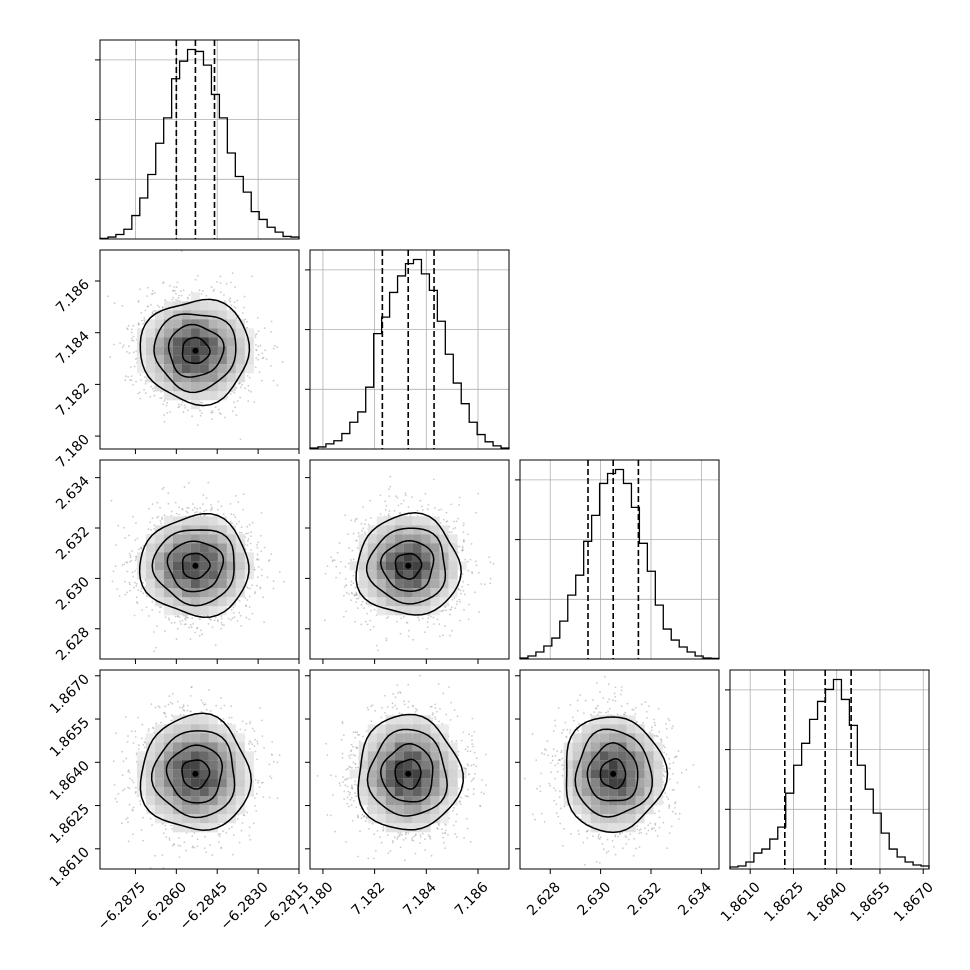 This screenshot has height=970, width=970. Describe the element at coordinates (195, 353) in the screenshot. I see `contour-1.5sigma` at that location.